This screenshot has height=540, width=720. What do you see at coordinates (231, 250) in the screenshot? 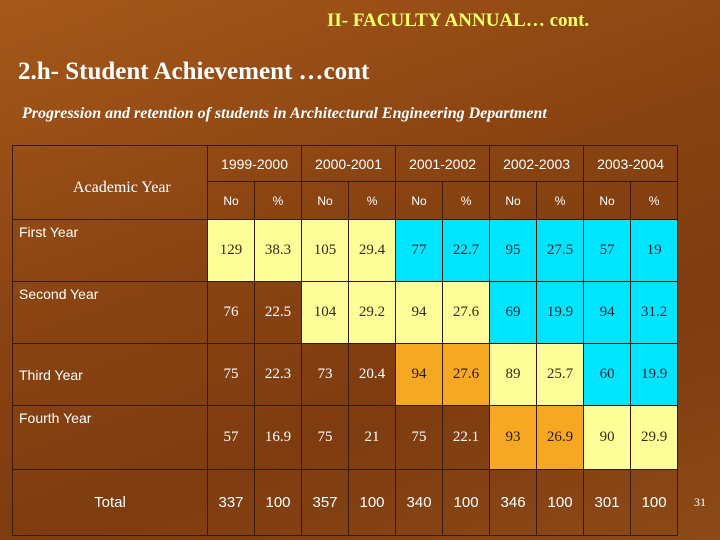
I see `cell: 129` at bounding box center [231, 250].